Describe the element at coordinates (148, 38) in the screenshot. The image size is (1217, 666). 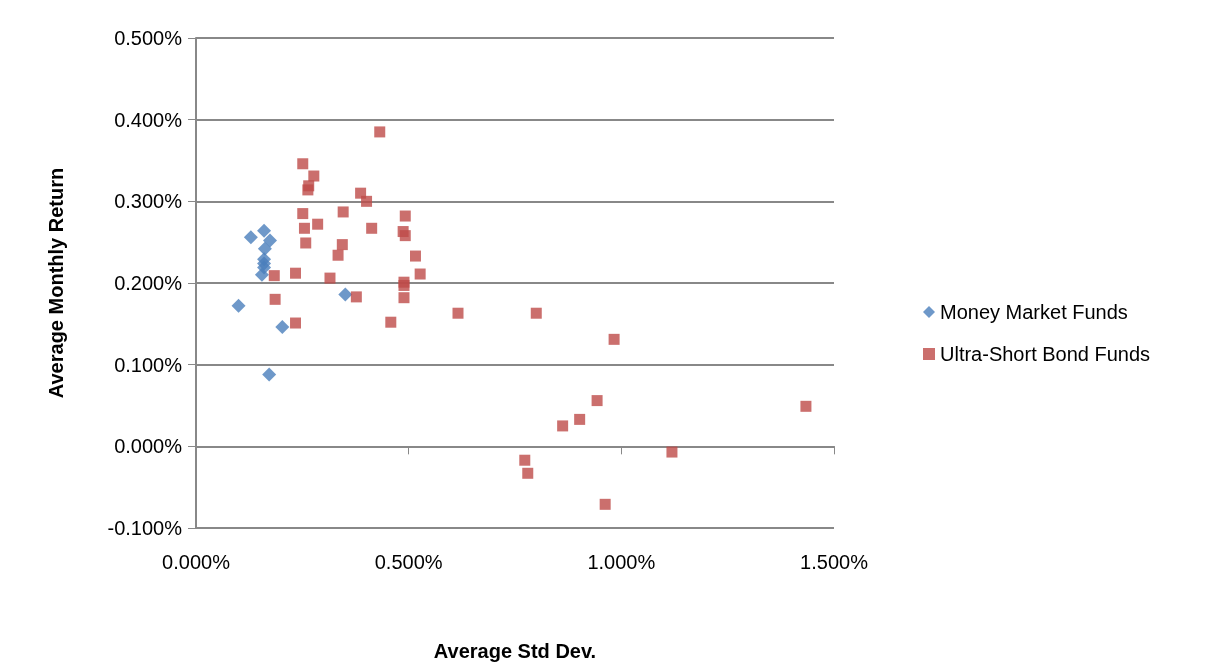
I see `y-tick-label: 0.500%` at that location.